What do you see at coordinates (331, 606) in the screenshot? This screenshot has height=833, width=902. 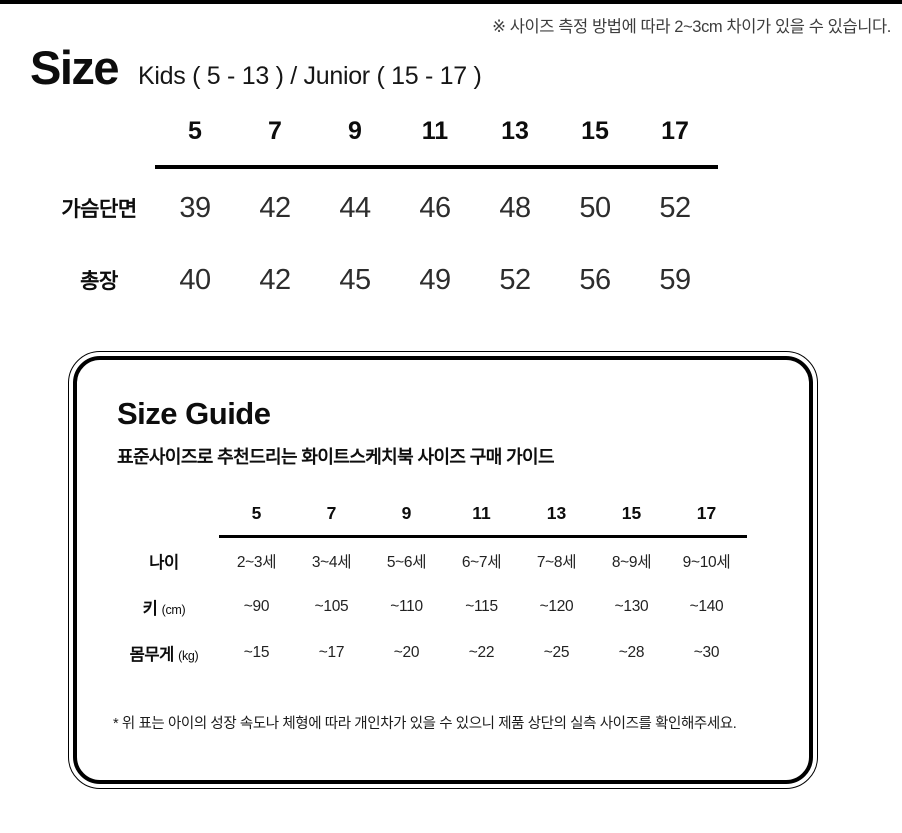 I see `table-cell: ~105` at bounding box center [331, 606].